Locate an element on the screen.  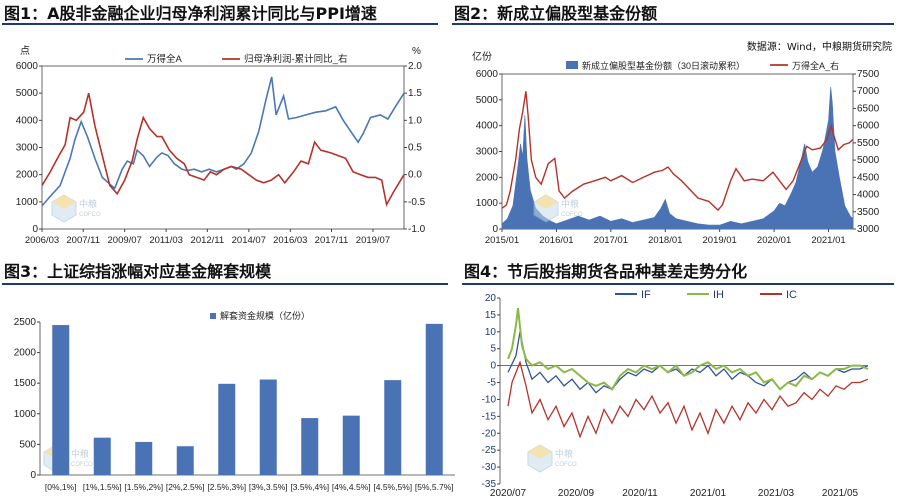
legend-label: IC is located at coordinates (791, 295).